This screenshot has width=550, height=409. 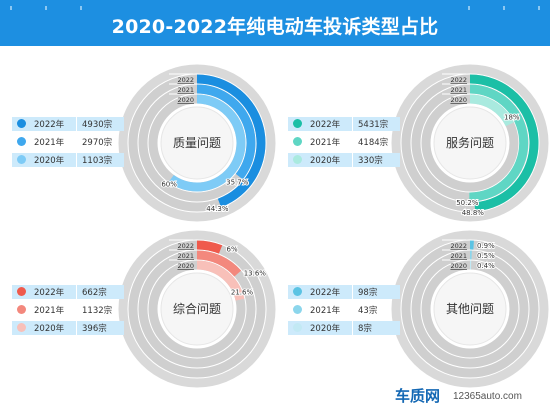 What do you see at coordinates (418, 396) in the screenshot?
I see `footer-brand-logo: 车质网` at bounding box center [418, 396].